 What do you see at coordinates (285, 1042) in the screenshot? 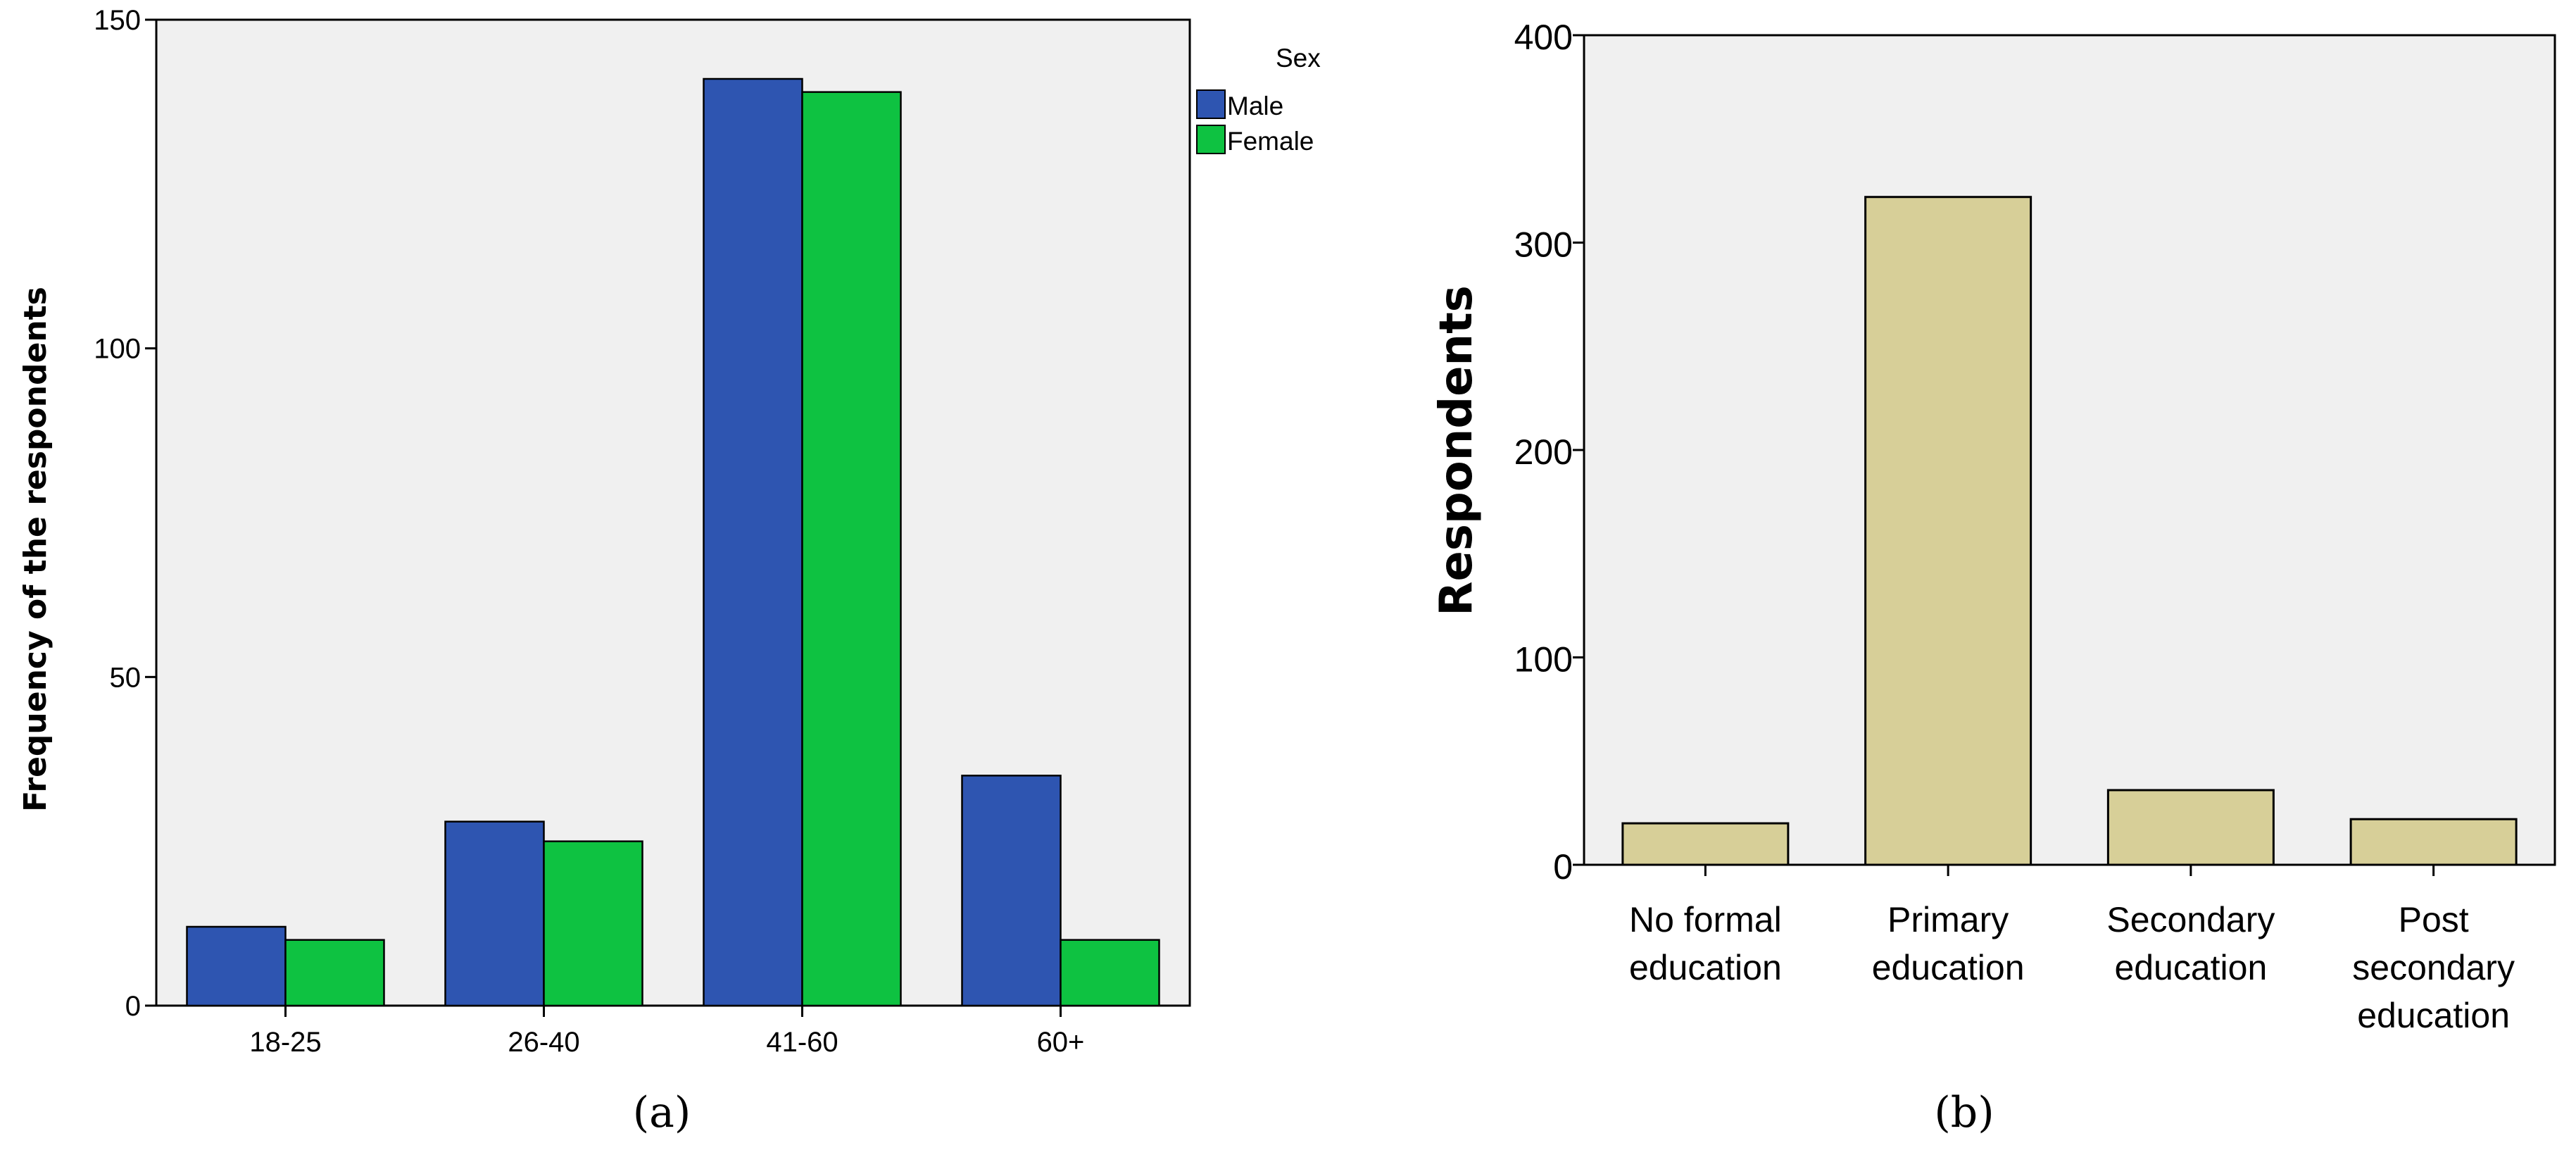
I see `x-tick-label-a: 18-25` at bounding box center [285, 1042].